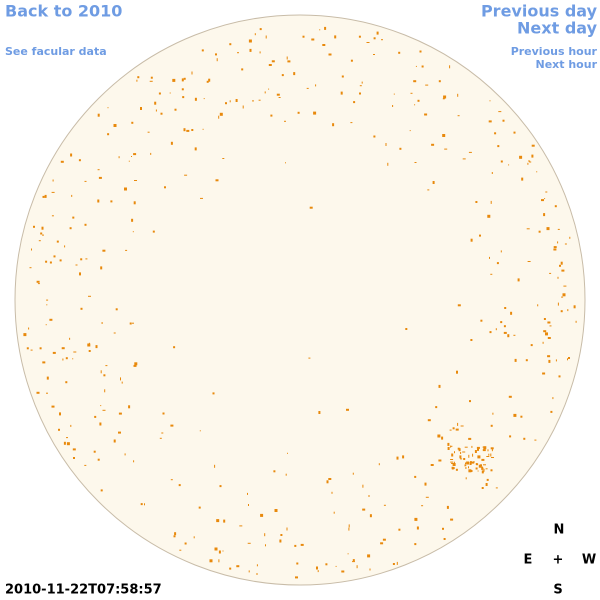  What do you see at coordinates (554, 51) in the screenshot?
I see `previous-hour-link: Previous hour` at bounding box center [554, 51].